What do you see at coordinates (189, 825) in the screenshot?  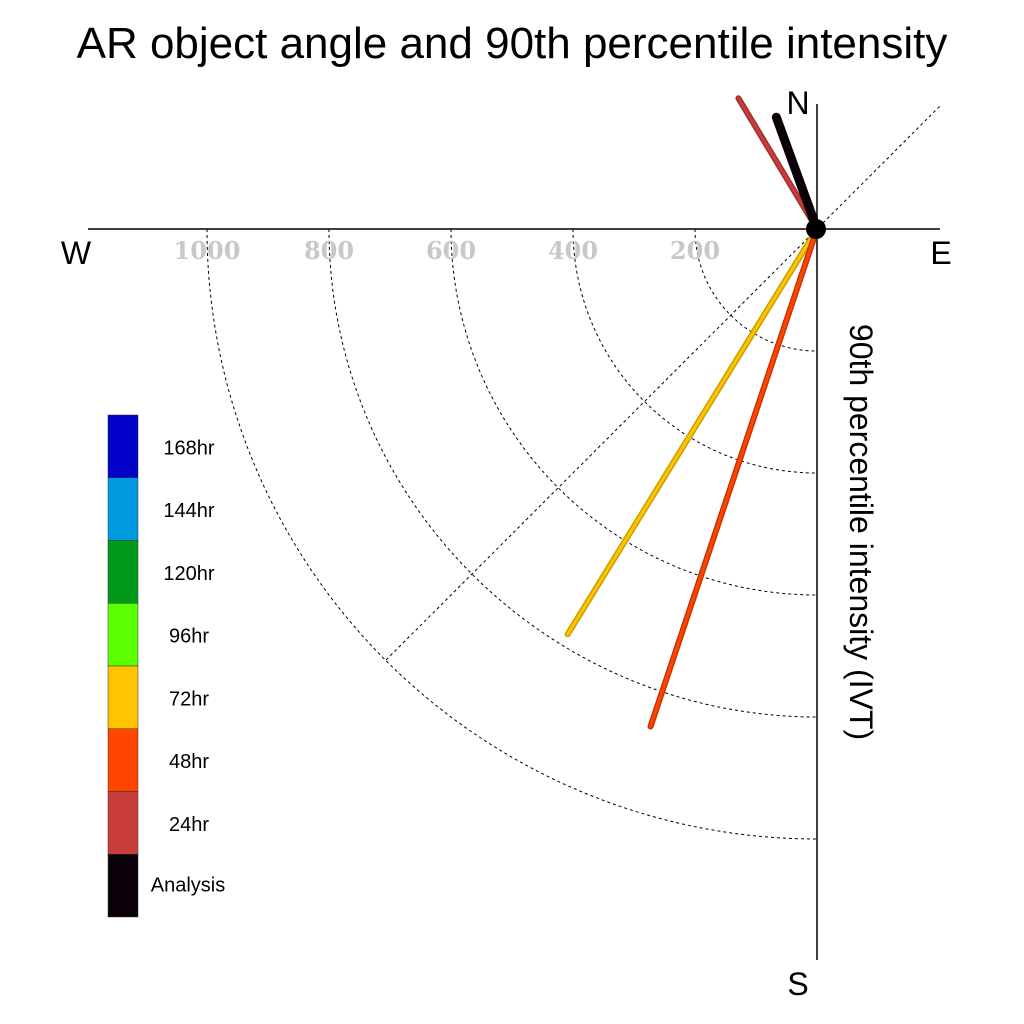 I see `legend-label-24hr: 24hr` at bounding box center [189, 825].